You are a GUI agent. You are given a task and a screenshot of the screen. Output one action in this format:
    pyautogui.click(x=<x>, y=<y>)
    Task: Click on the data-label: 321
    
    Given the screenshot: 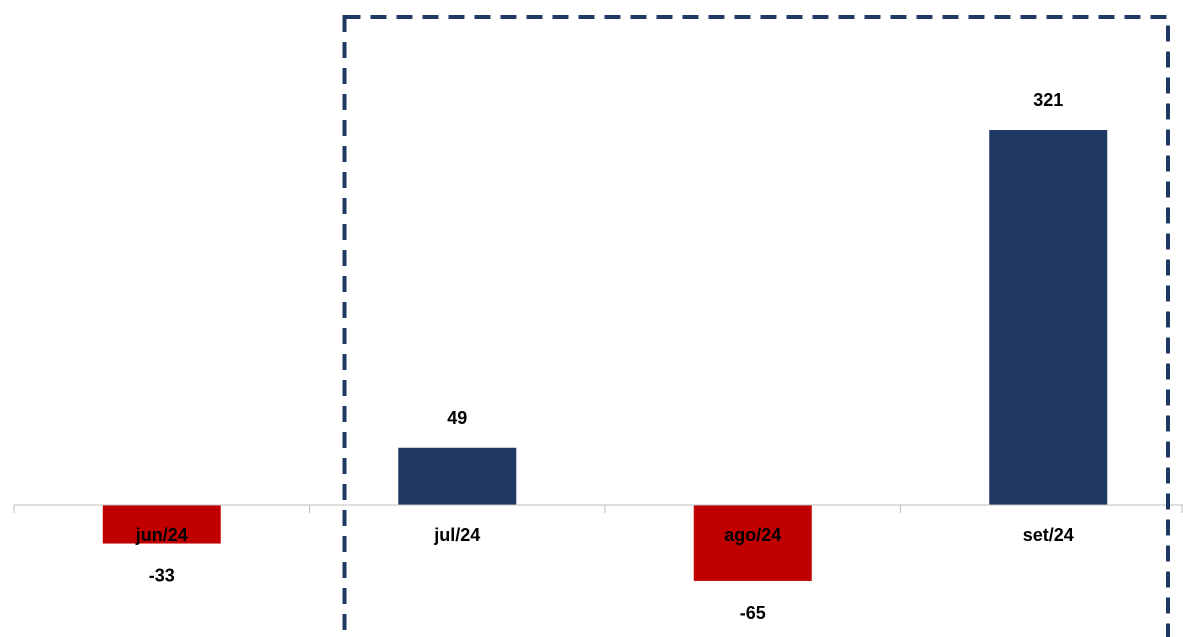 What is the action you would take?
    pyautogui.click(x=1048, y=100)
    